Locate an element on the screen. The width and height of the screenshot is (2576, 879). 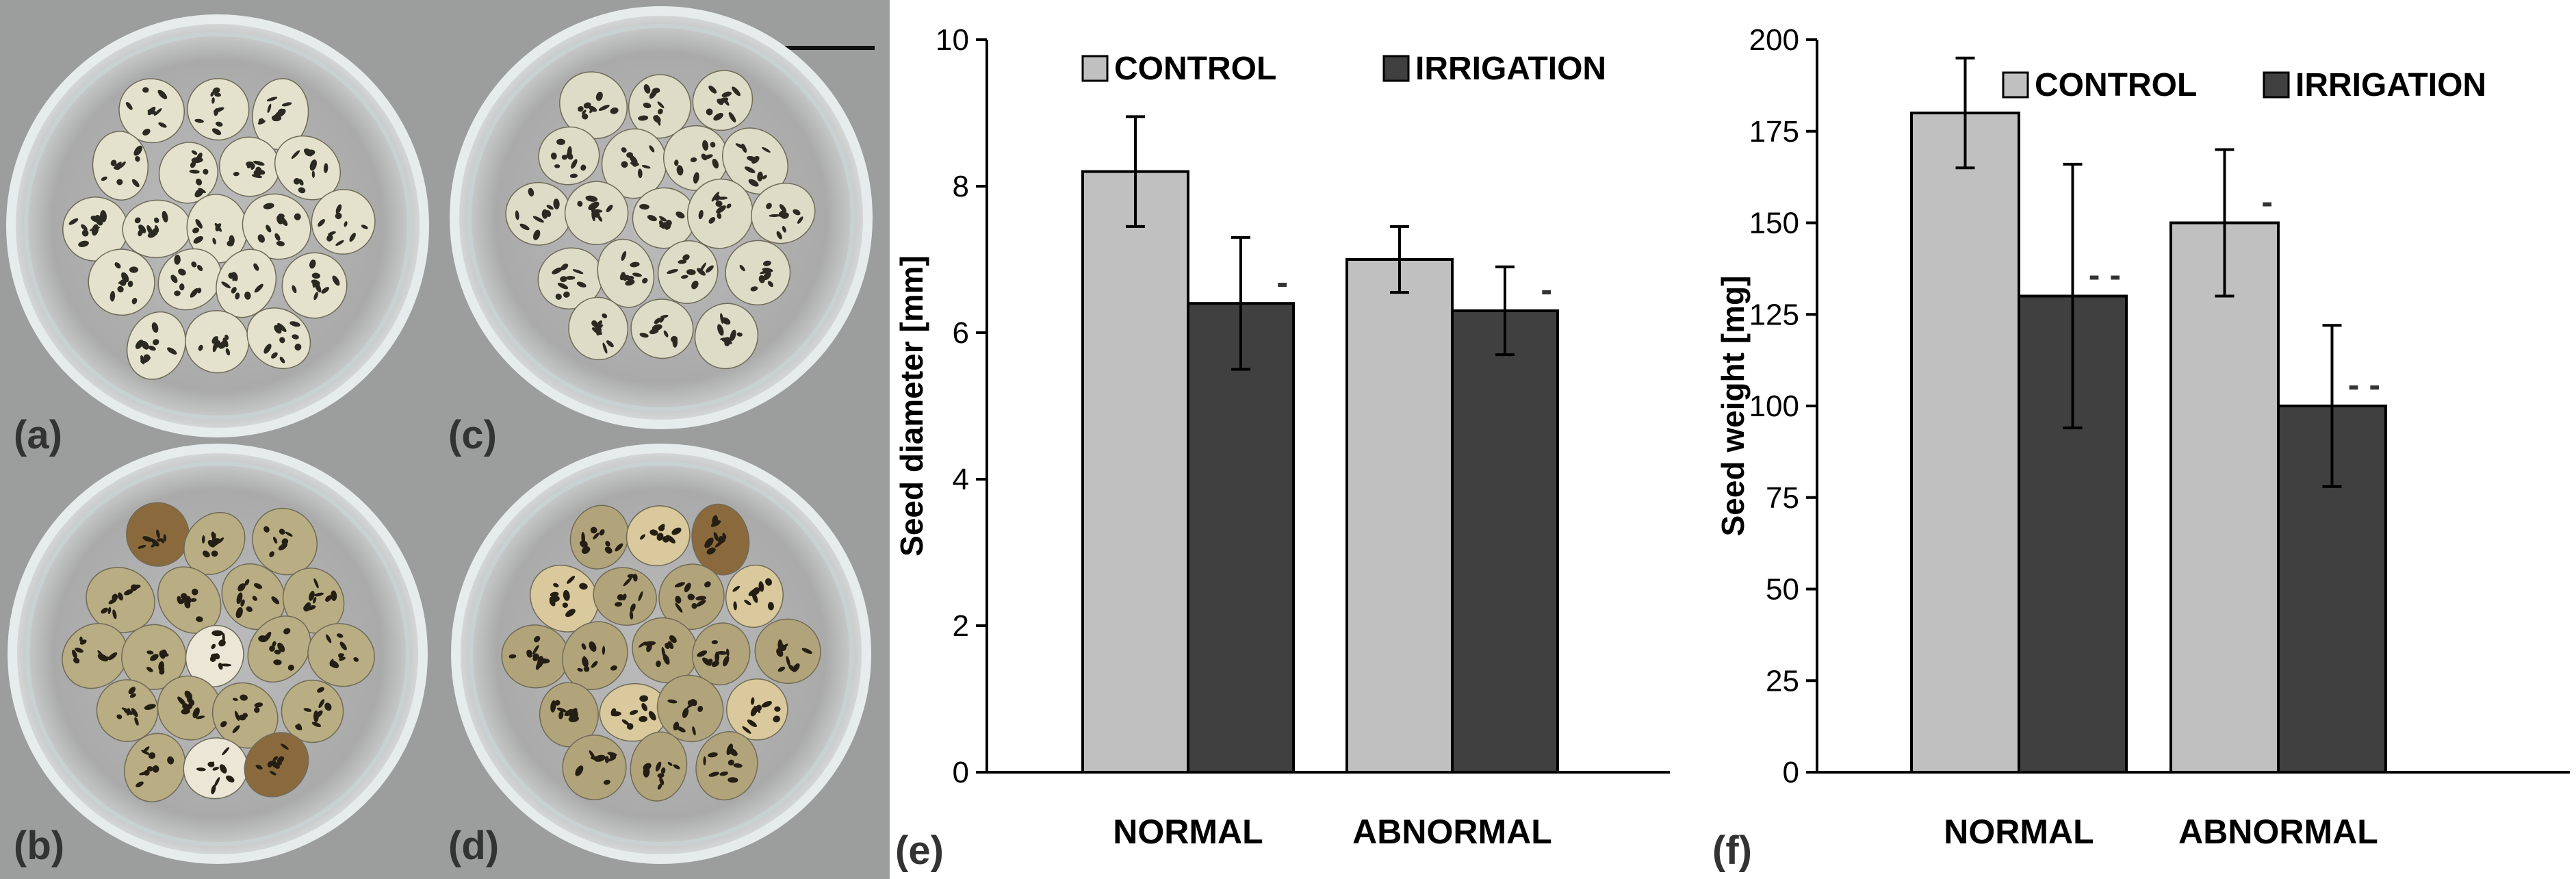
bar-irrigation-normal is located at coordinates (1241, 538).